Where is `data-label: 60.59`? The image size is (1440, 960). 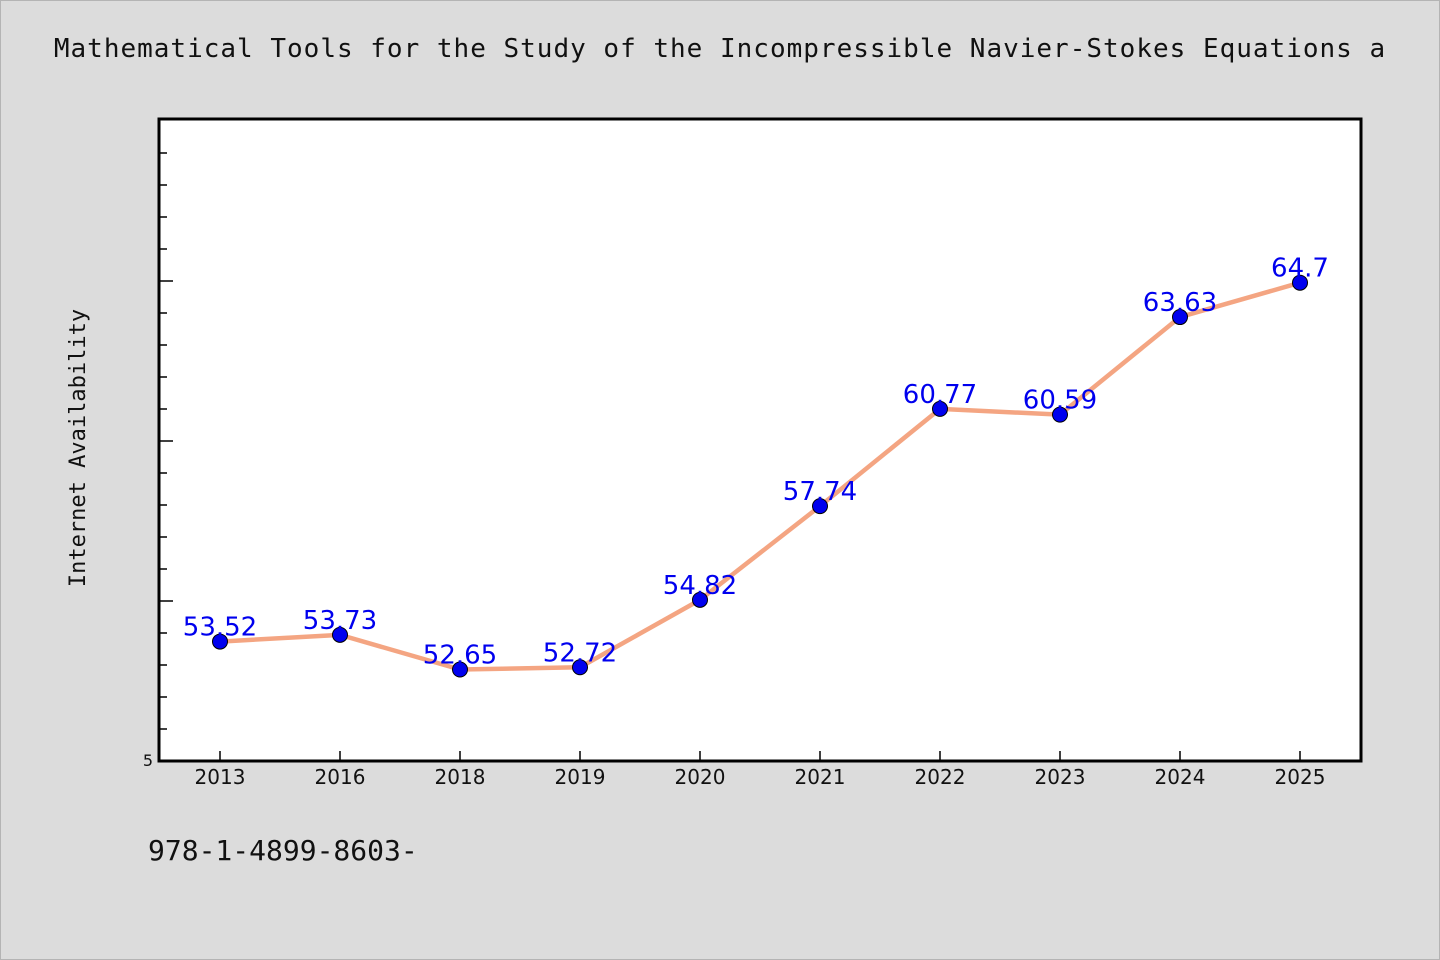 data-label: 60.59 is located at coordinates (1060, 401).